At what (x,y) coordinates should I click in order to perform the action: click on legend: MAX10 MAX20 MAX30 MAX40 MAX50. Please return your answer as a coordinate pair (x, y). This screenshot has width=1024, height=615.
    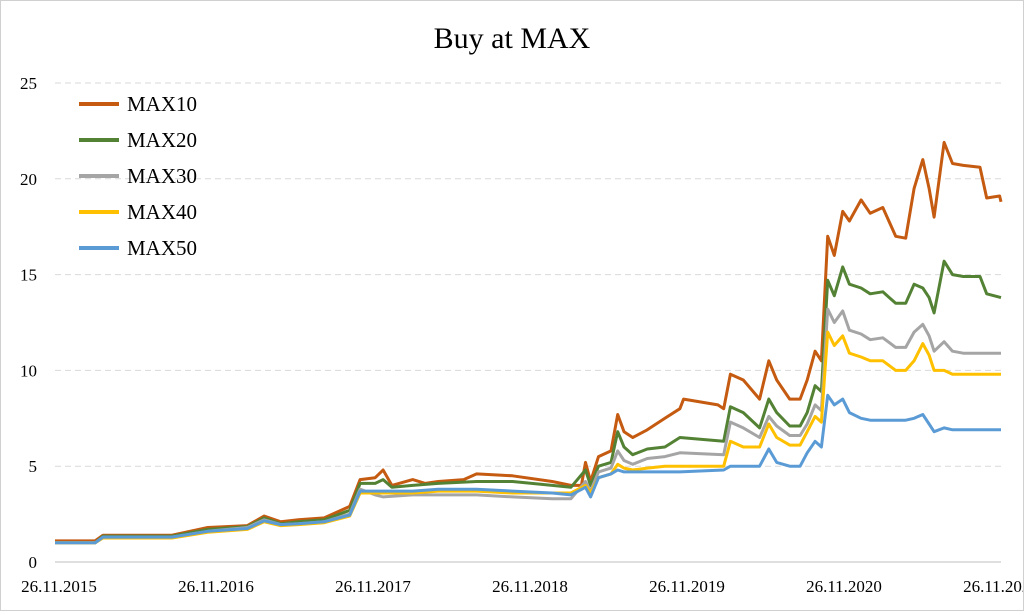
    Looking at the image, I should click on (138, 176).